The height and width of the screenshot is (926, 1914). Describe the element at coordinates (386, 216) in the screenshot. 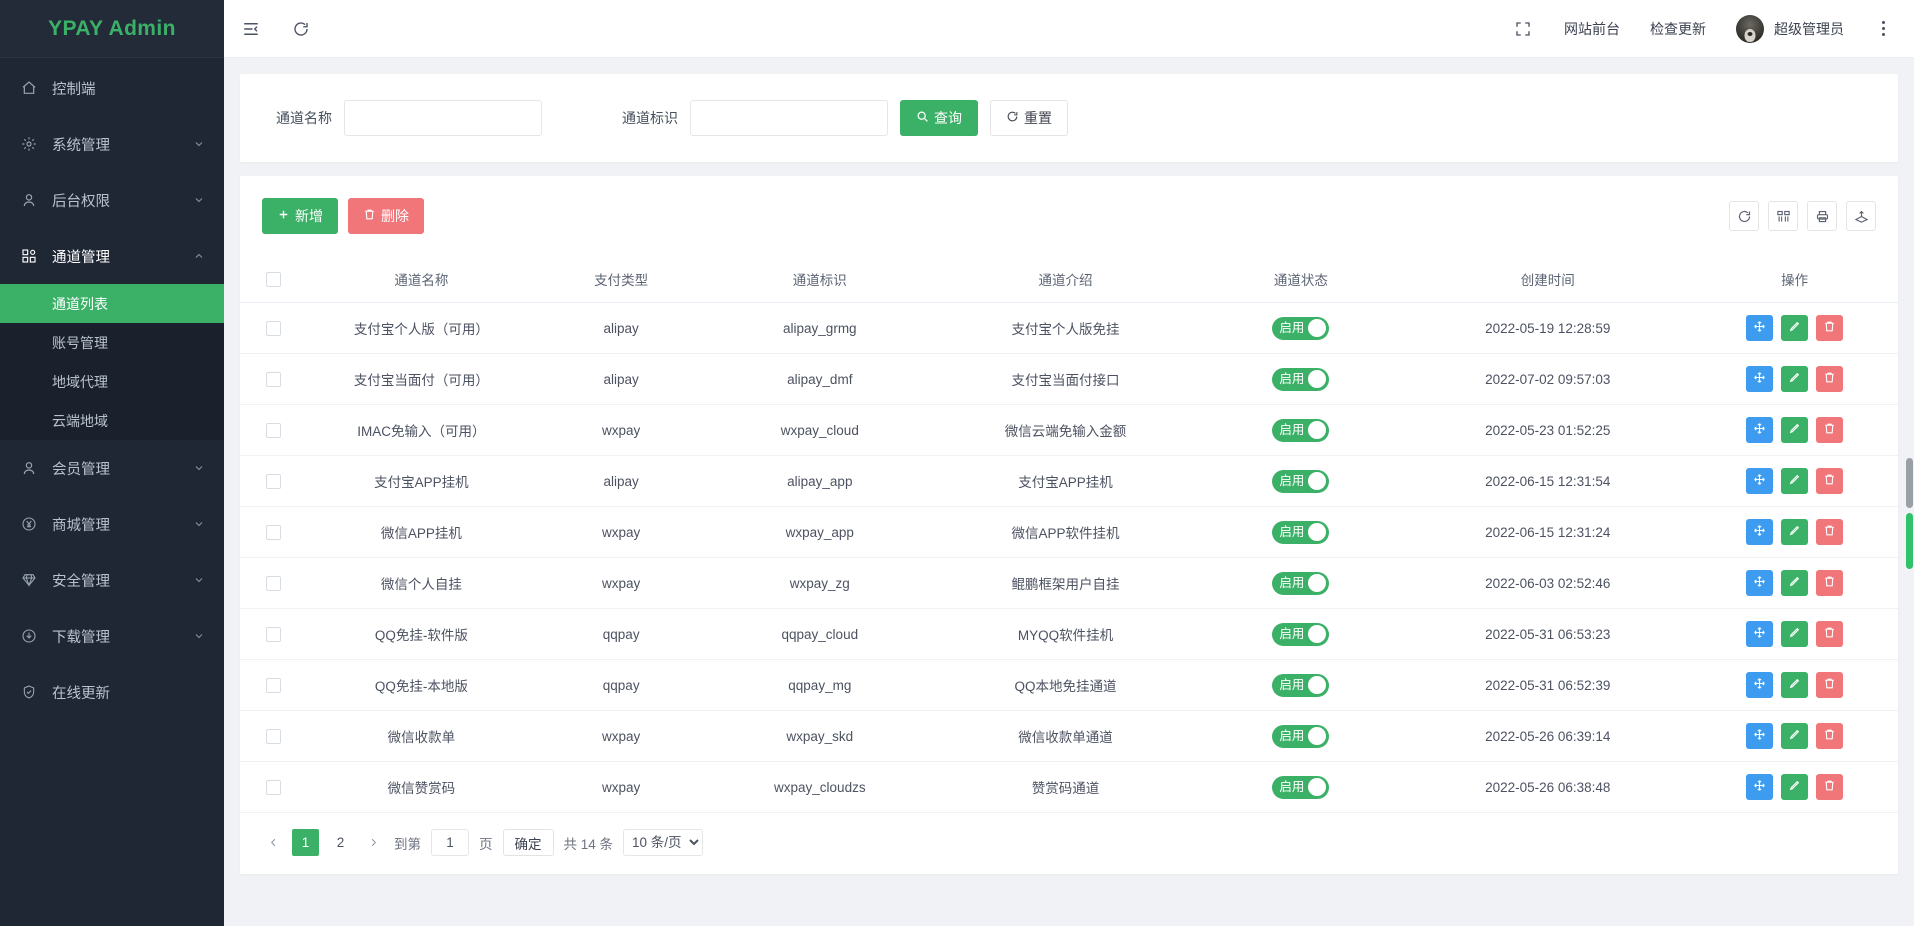

I see `delete-button: 删除` at that location.